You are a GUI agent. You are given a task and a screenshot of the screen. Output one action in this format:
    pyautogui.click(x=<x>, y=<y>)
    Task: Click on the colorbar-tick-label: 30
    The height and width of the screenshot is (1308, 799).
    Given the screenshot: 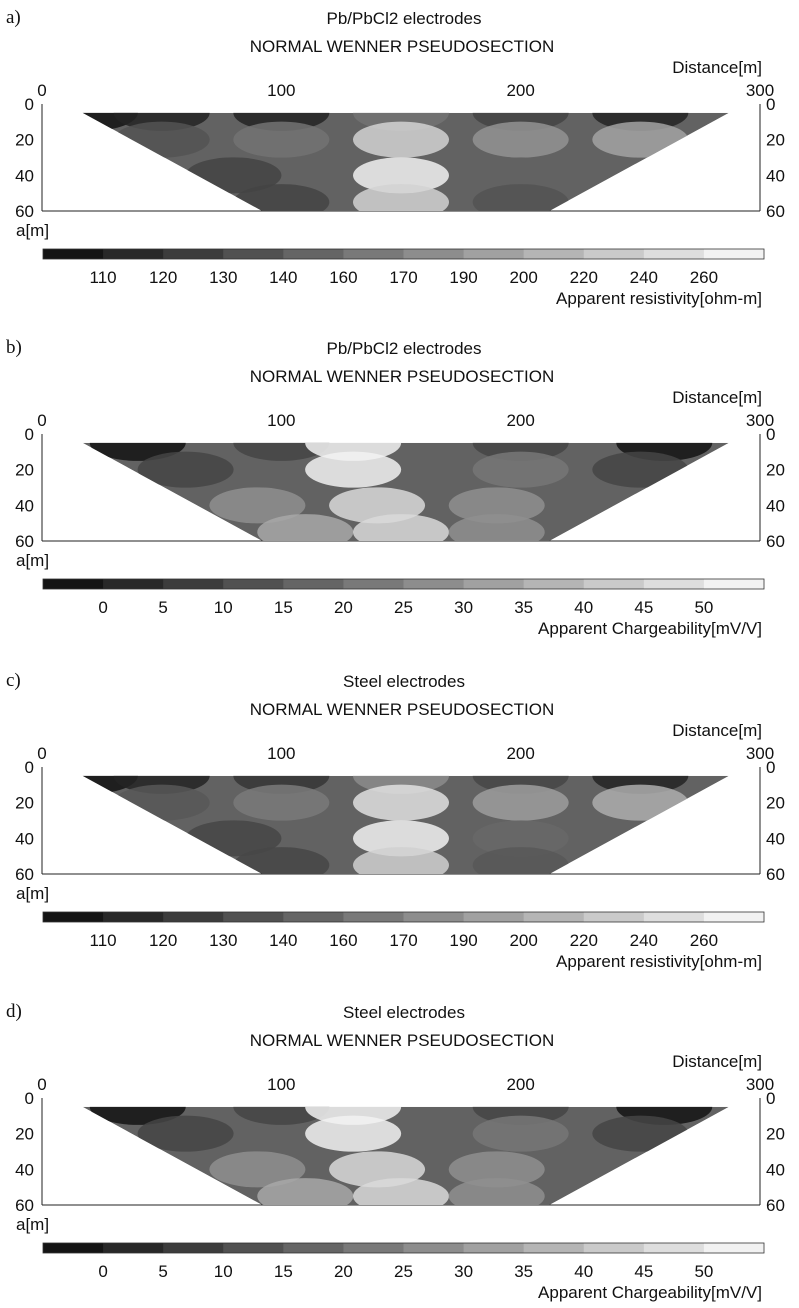 What is the action you would take?
    pyautogui.click(x=463, y=607)
    